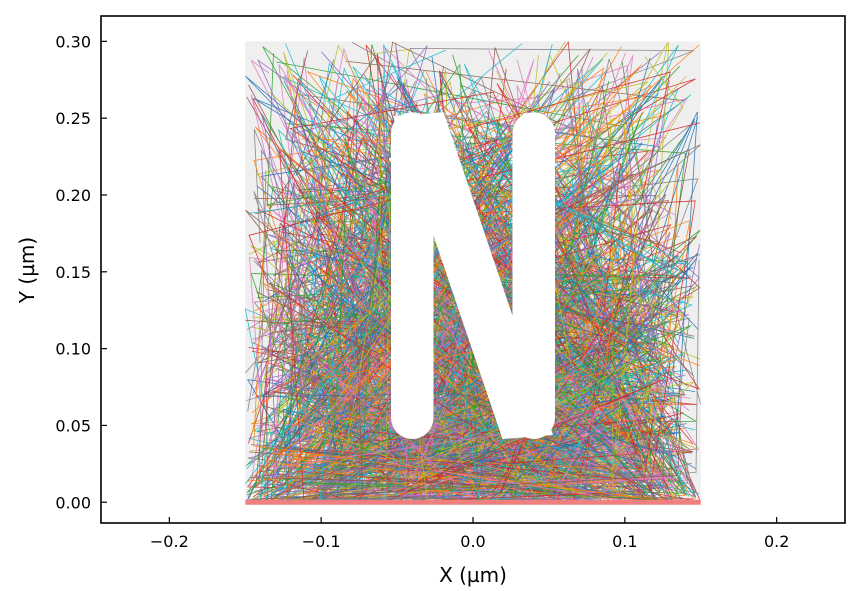 This screenshot has width=861, height=591. Describe the element at coordinates (73, 349) in the screenshot. I see `y-tick-label: 0.10` at that location.